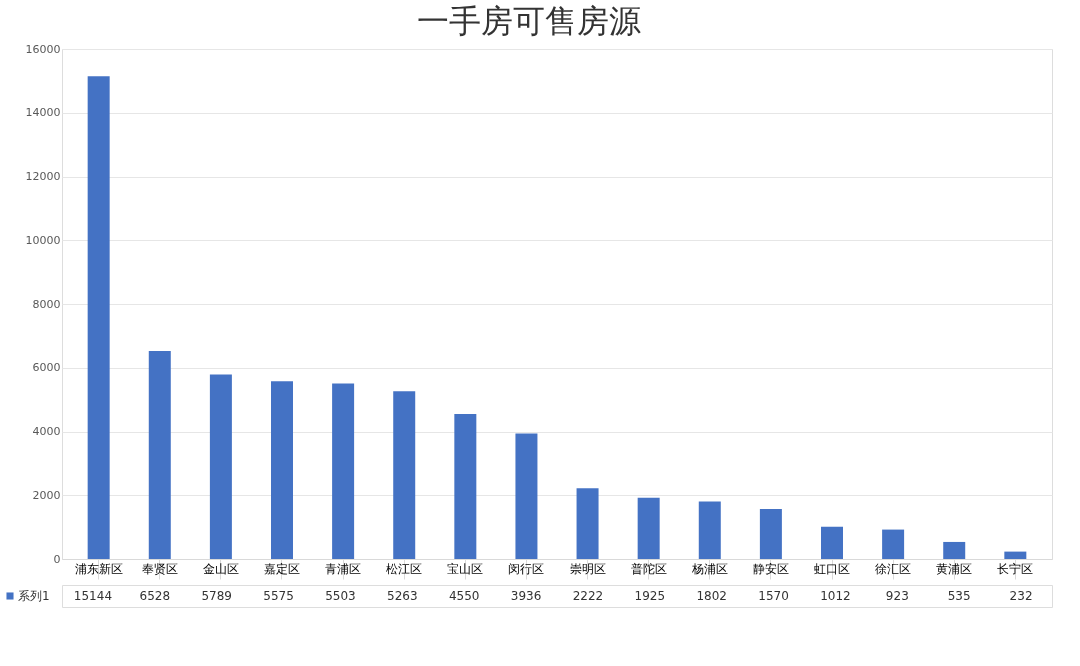 Image resolution: width=1080 pixels, height=666 pixels. Describe the element at coordinates (650, 596) in the screenshot. I see `data-label: 1925` at that location.